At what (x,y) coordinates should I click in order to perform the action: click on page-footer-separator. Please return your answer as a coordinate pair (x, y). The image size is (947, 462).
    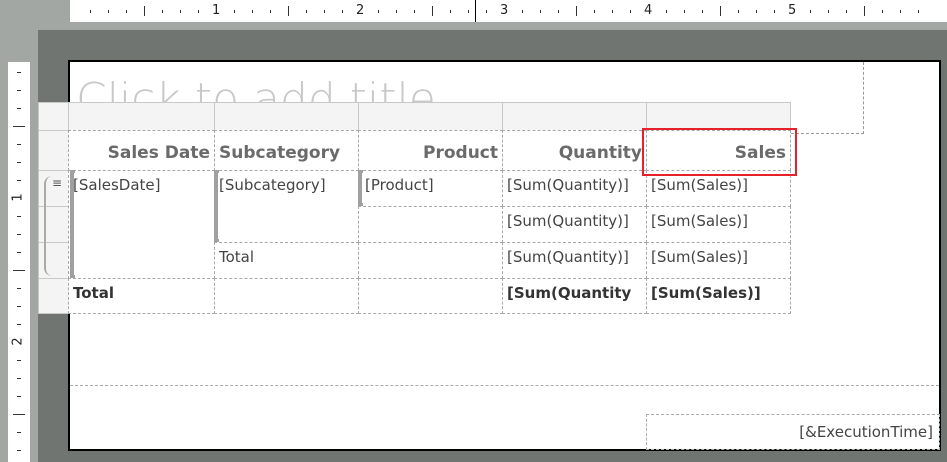
    Looking at the image, I should click on (504, 385).